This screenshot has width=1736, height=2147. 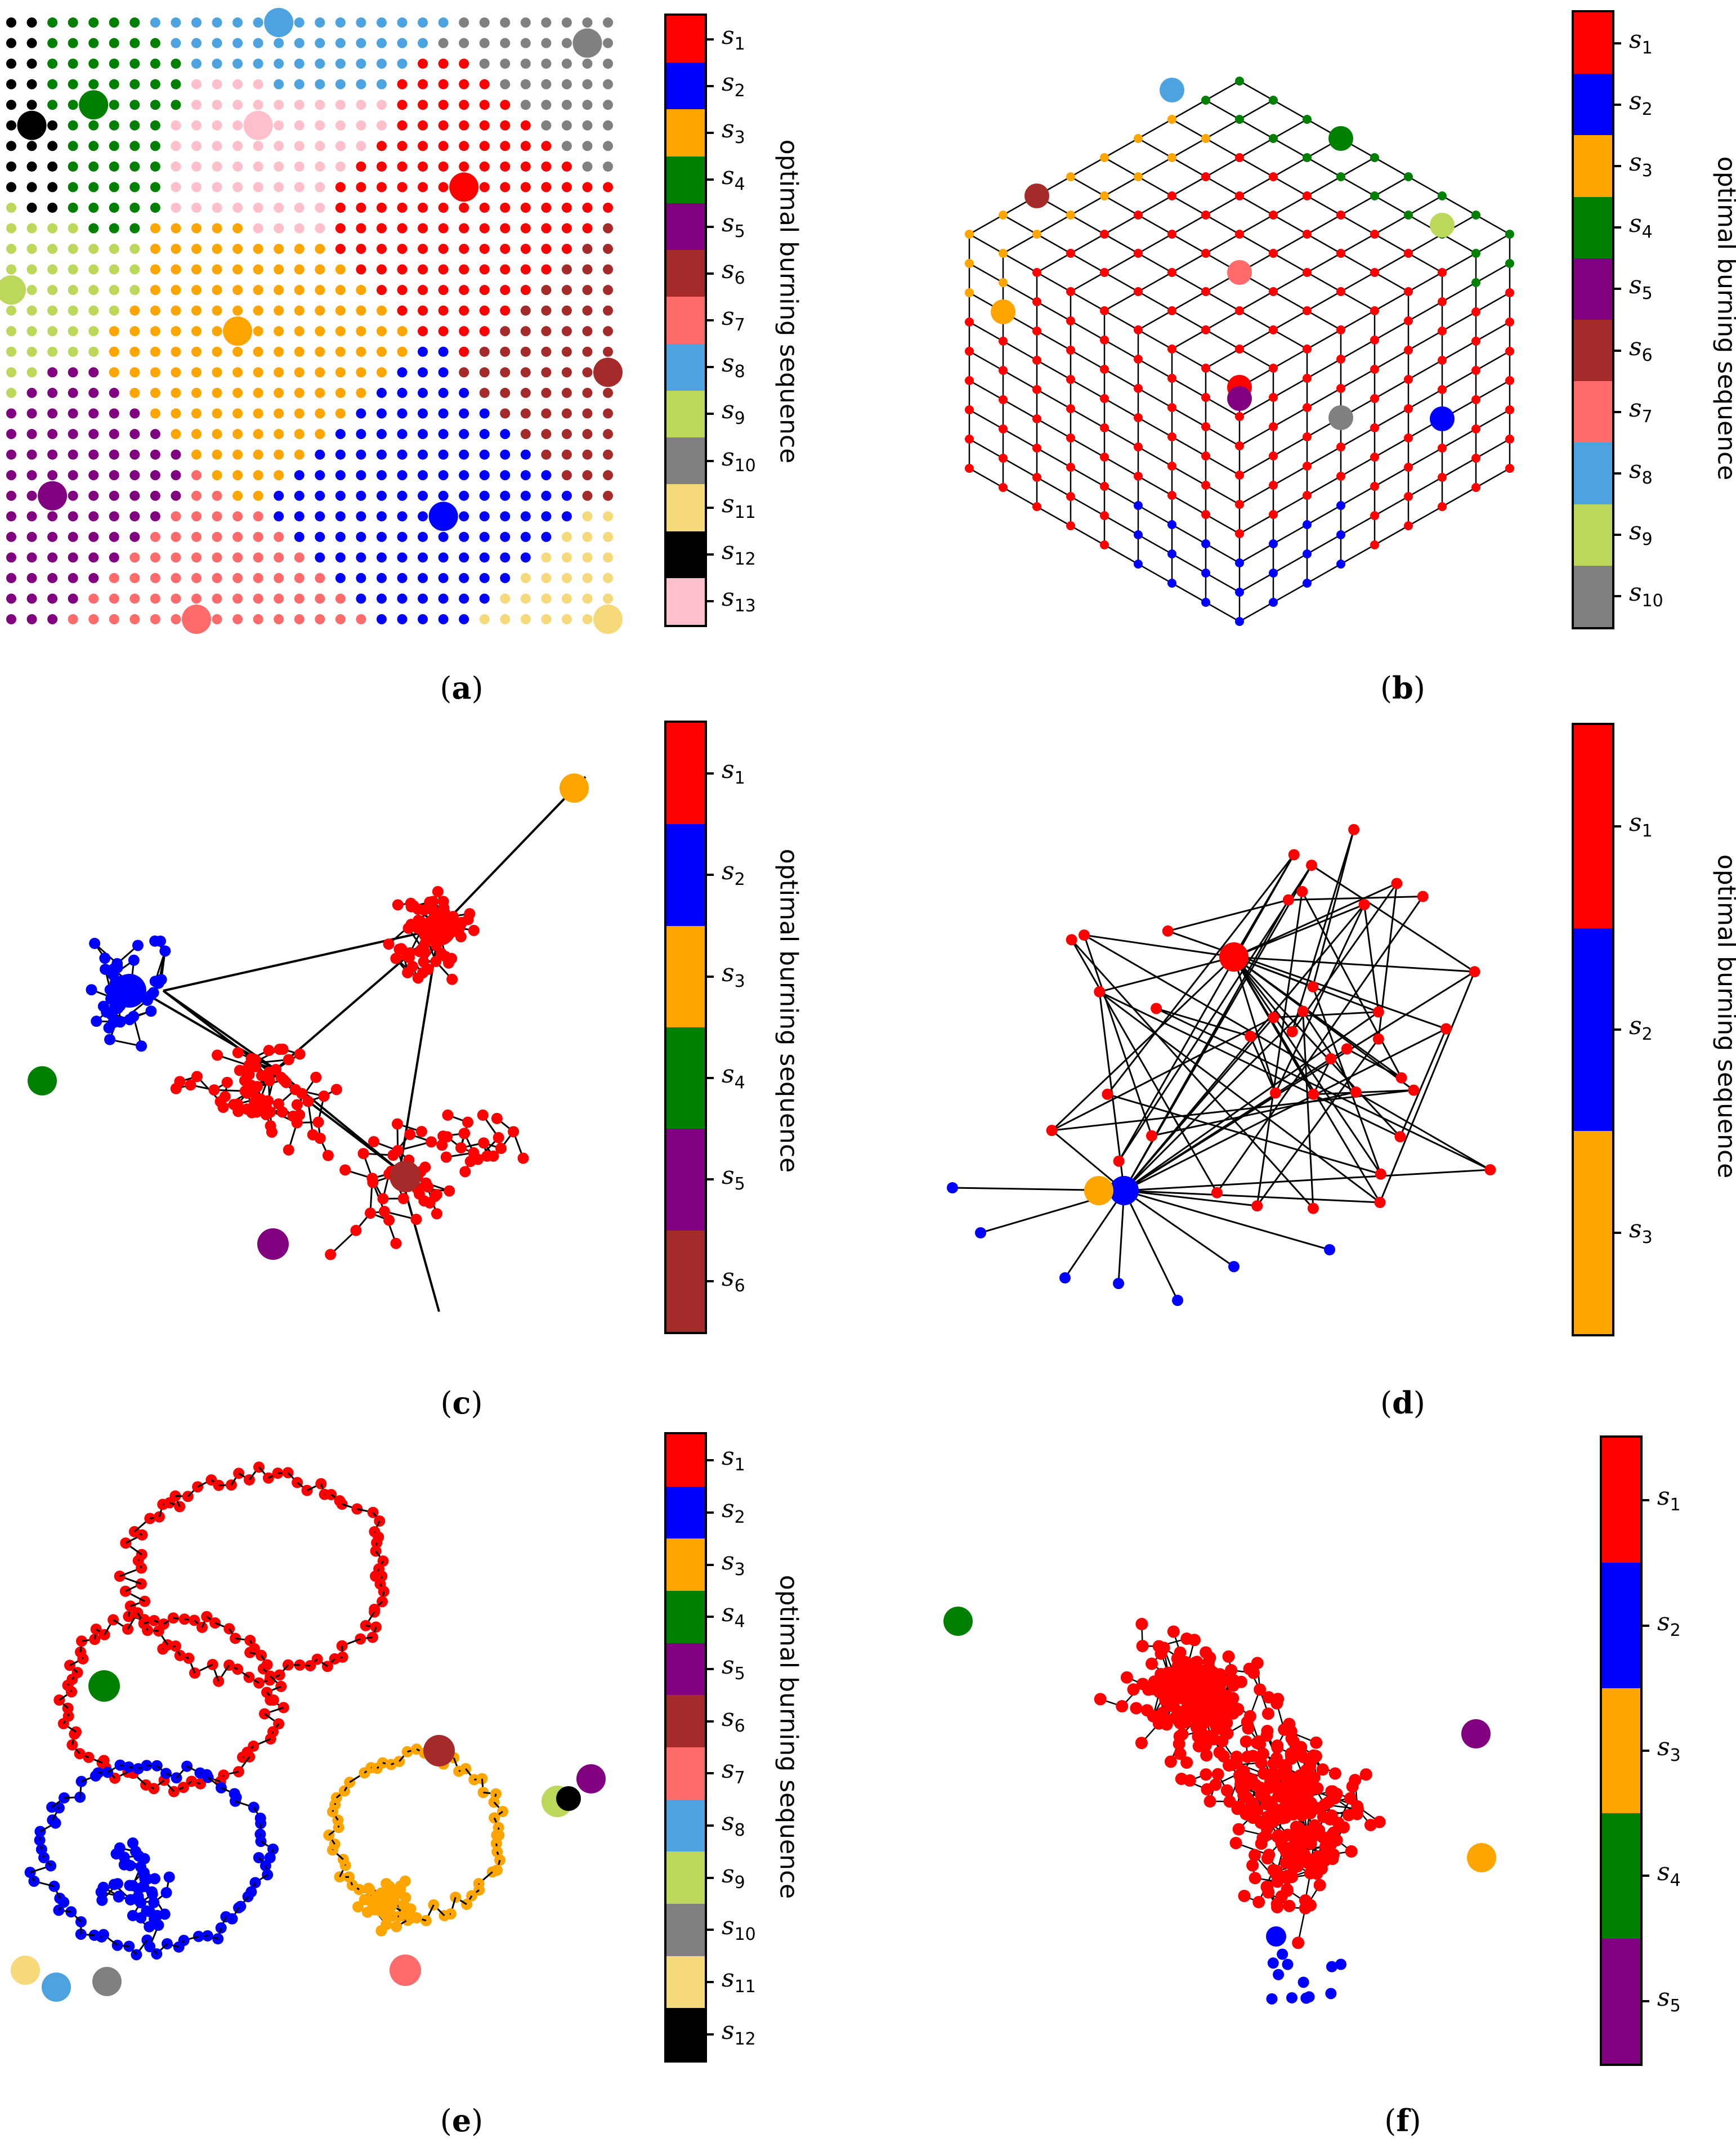 I want to click on colorbar-segment-s3: s3, so click(x=705, y=1565).